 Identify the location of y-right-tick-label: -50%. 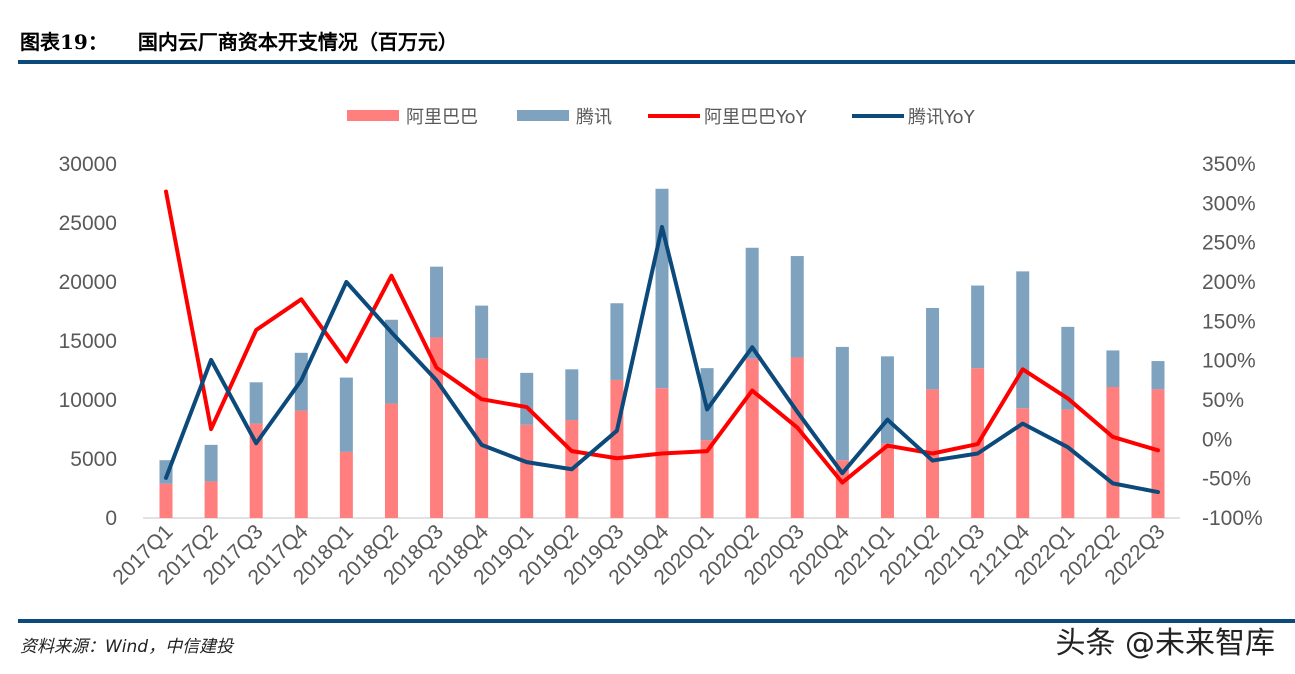
(1226, 479).